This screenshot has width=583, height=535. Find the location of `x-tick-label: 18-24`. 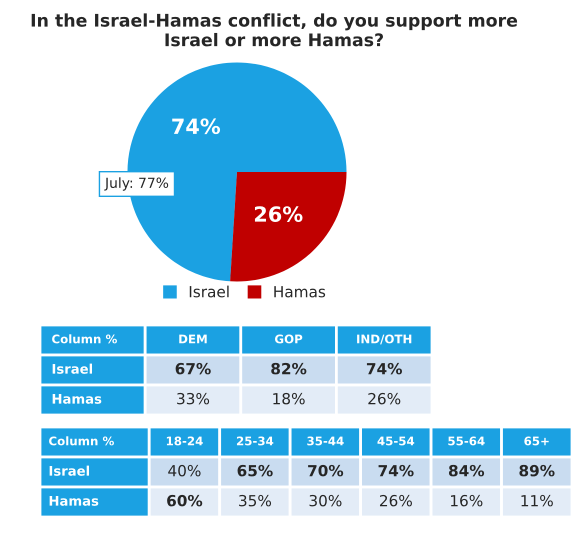

x-tick-label: 18-24 is located at coordinates (184, 441).